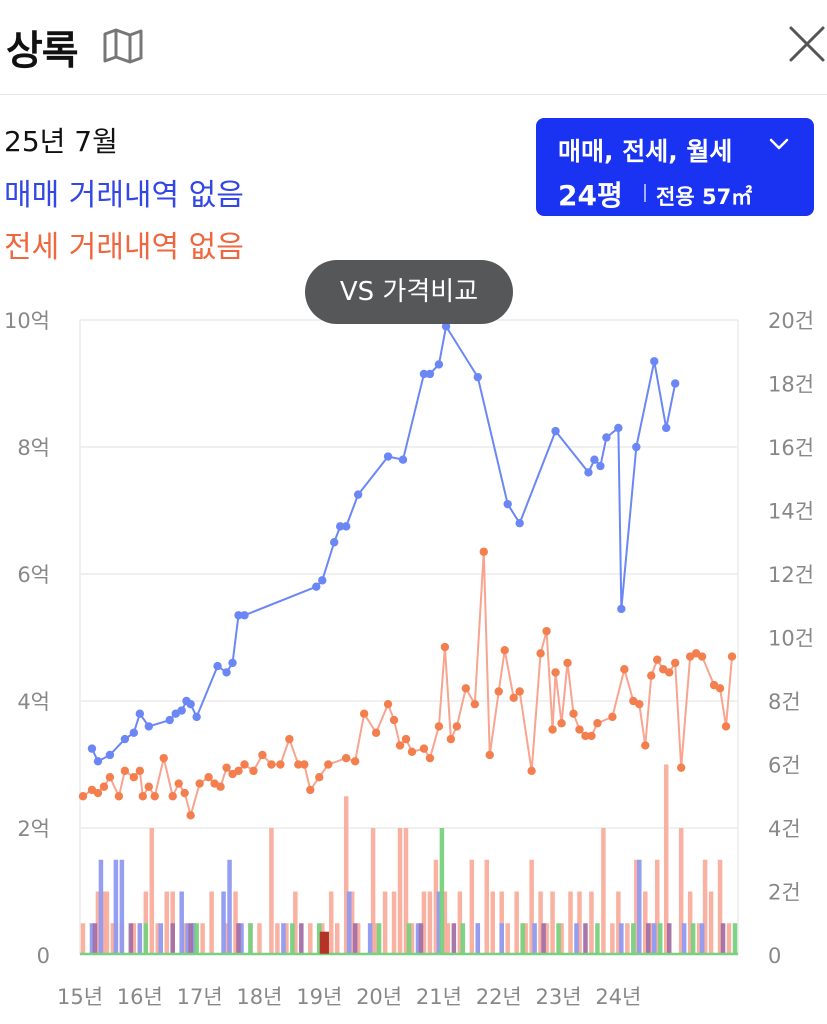 This screenshot has height=1024, width=827. I want to click on lease-status-text: 전세 거래내역 없음, so click(124, 247).